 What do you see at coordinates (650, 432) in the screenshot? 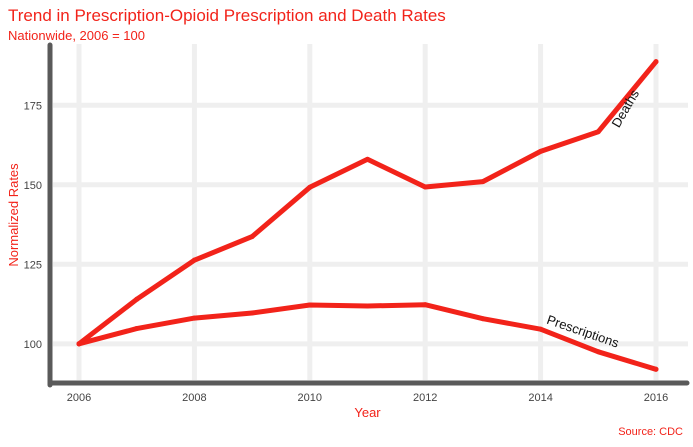
I see `source-note: Source: CDC` at bounding box center [650, 432].